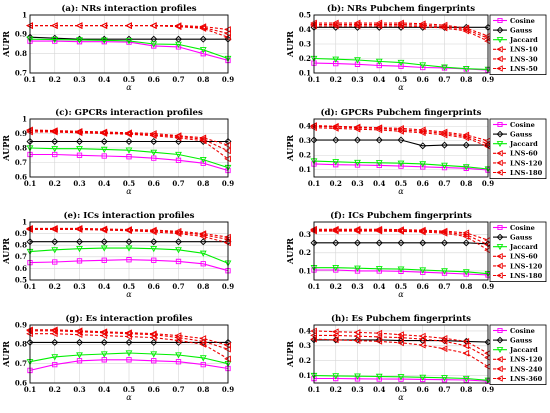 The image size is (550, 413). I want to click on y-tick-label: 0.5, so click(305, 14).